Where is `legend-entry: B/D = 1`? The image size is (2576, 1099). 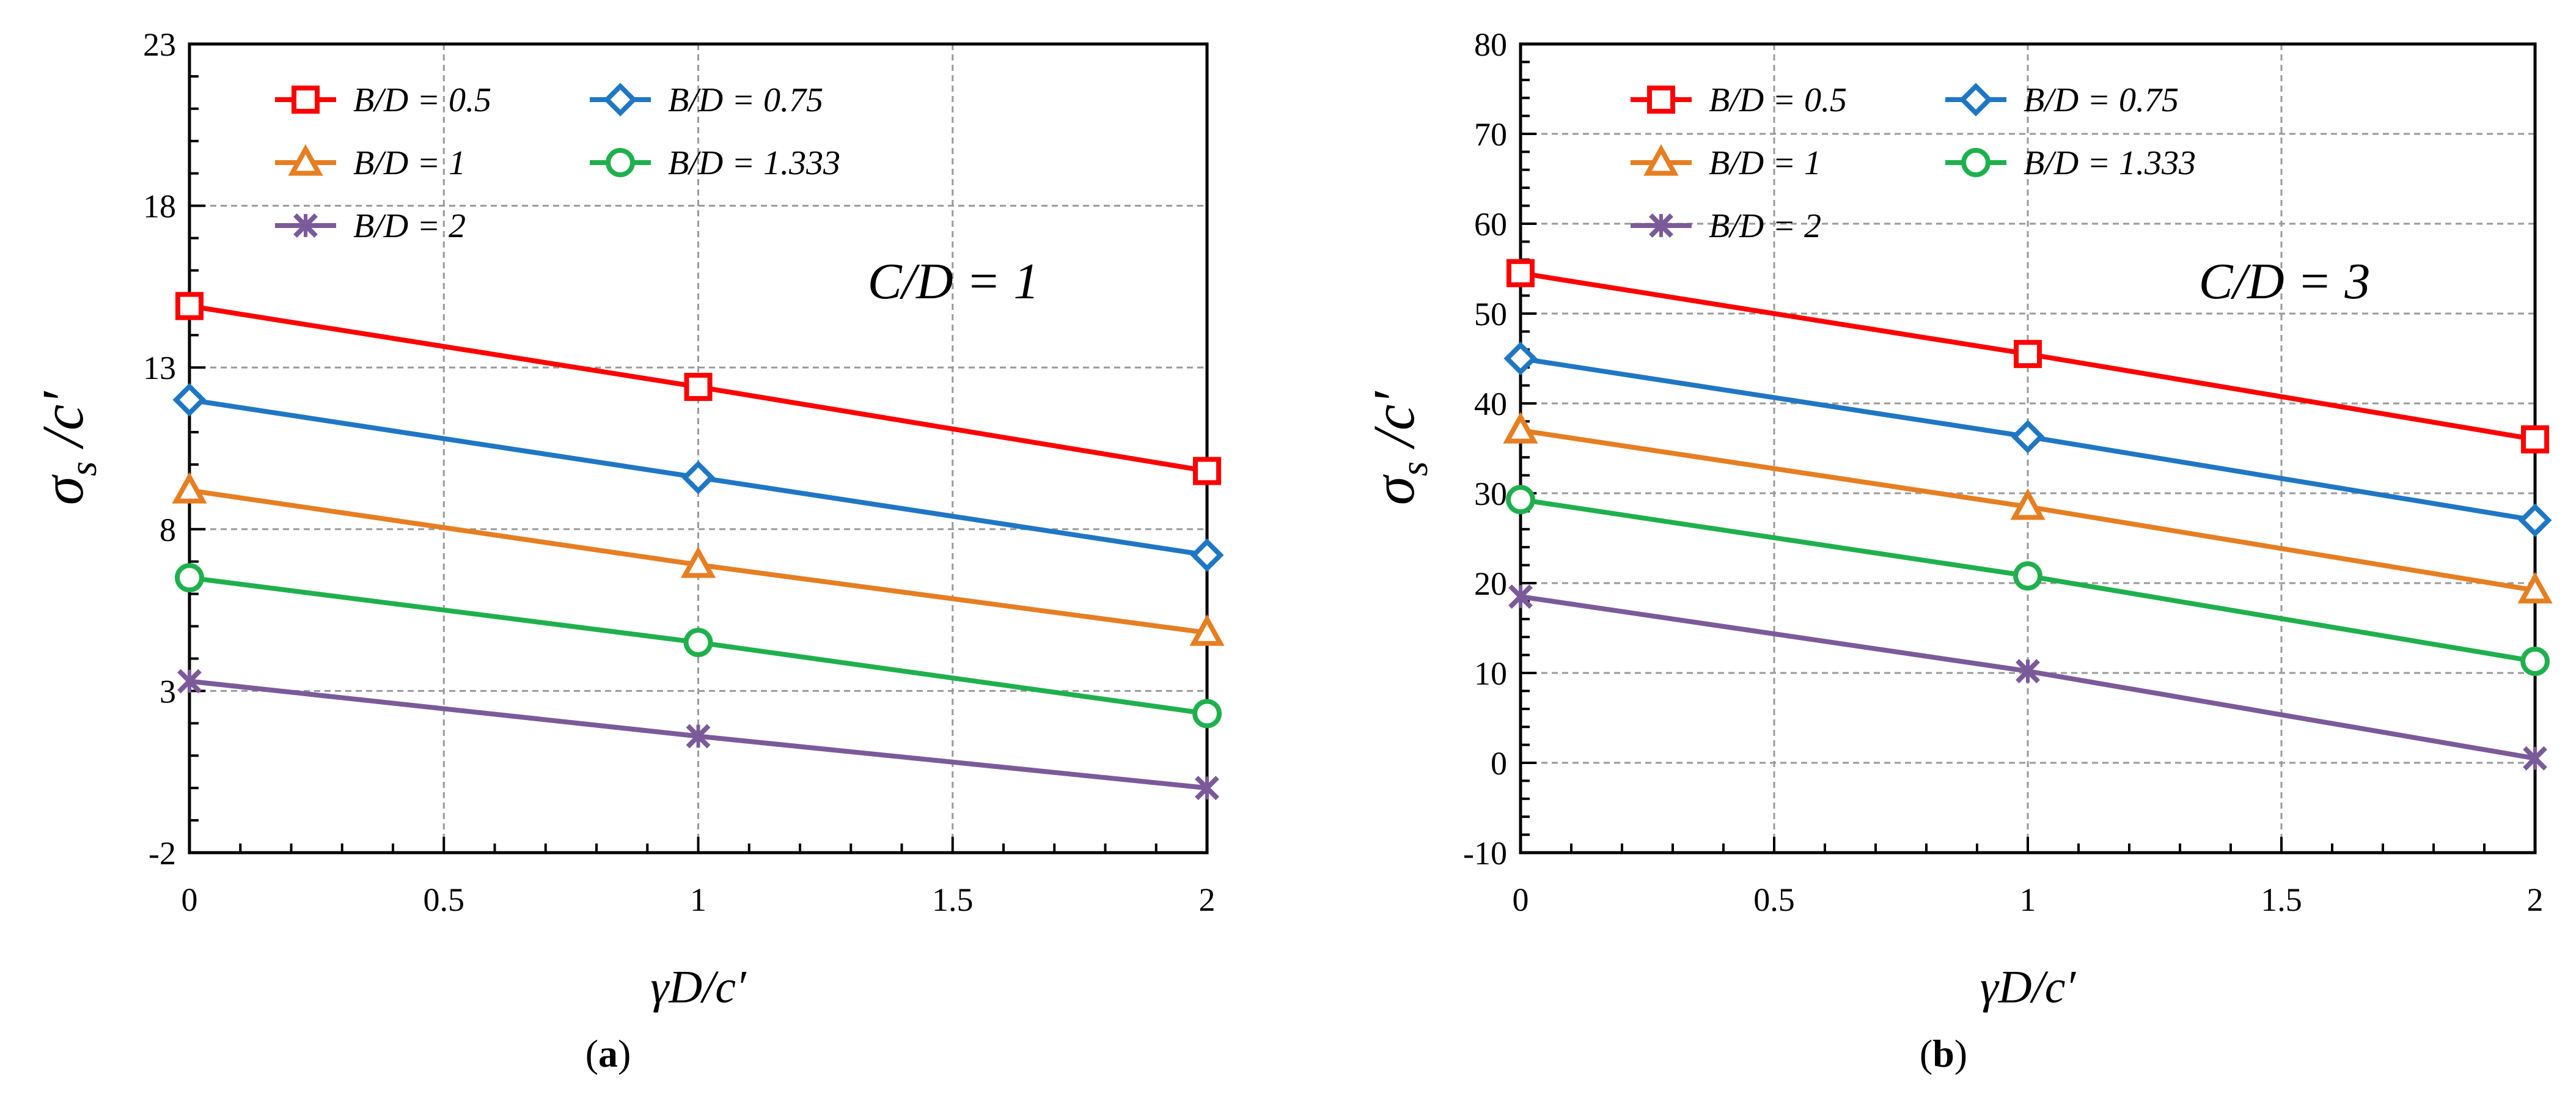 legend-entry: B/D = 1 is located at coordinates (370, 163).